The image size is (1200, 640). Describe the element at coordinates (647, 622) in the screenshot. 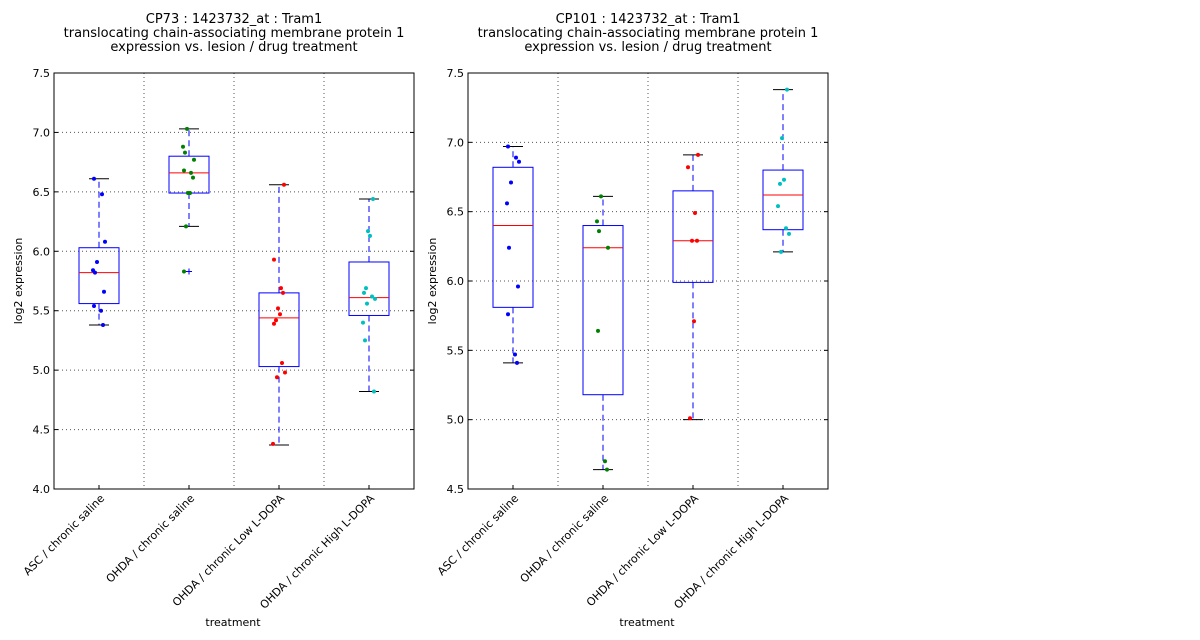

I see `x-axis-label: treatment` at that location.